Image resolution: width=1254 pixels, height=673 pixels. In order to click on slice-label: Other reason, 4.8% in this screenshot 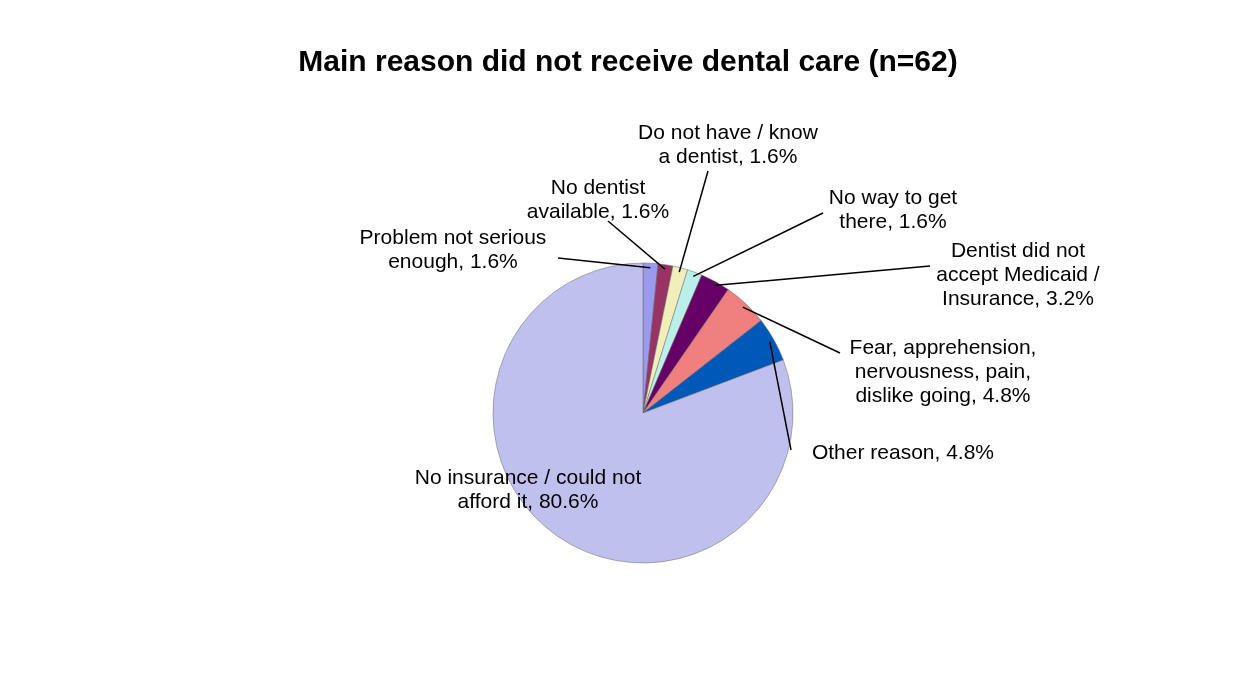, I will do `click(903, 451)`.